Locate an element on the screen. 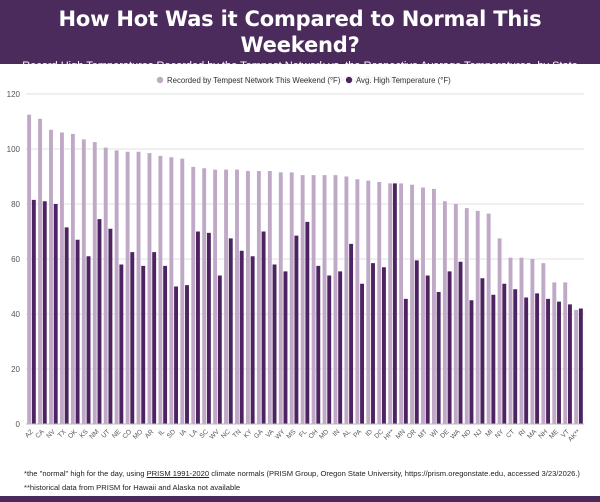  bar-average-LA is located at coordinates (197, 327).